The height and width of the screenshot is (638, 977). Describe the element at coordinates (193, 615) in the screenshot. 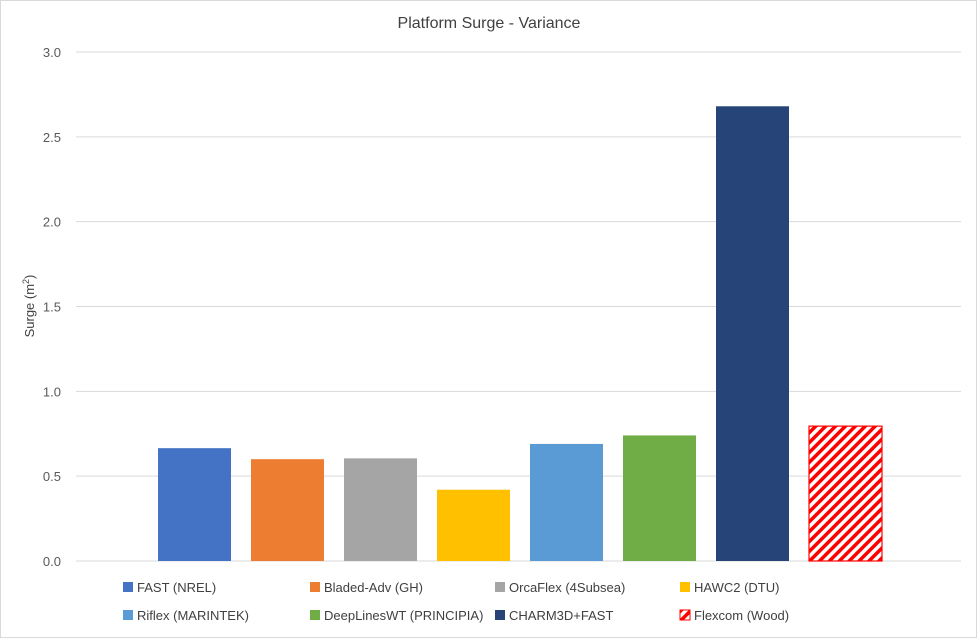

I see `legend-label: Riflex (MARINTEK)` at that location.